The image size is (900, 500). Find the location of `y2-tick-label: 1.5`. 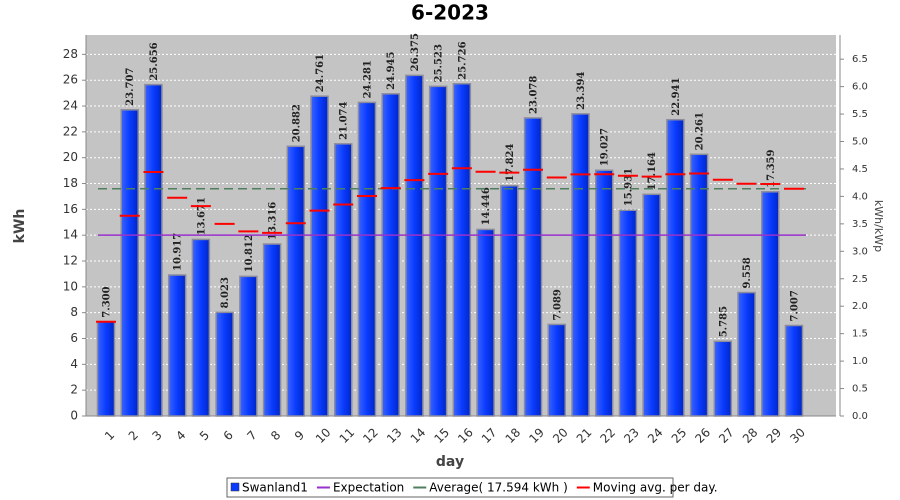

y2-tick-label: 1.5 is located at coordinates (860, 334).